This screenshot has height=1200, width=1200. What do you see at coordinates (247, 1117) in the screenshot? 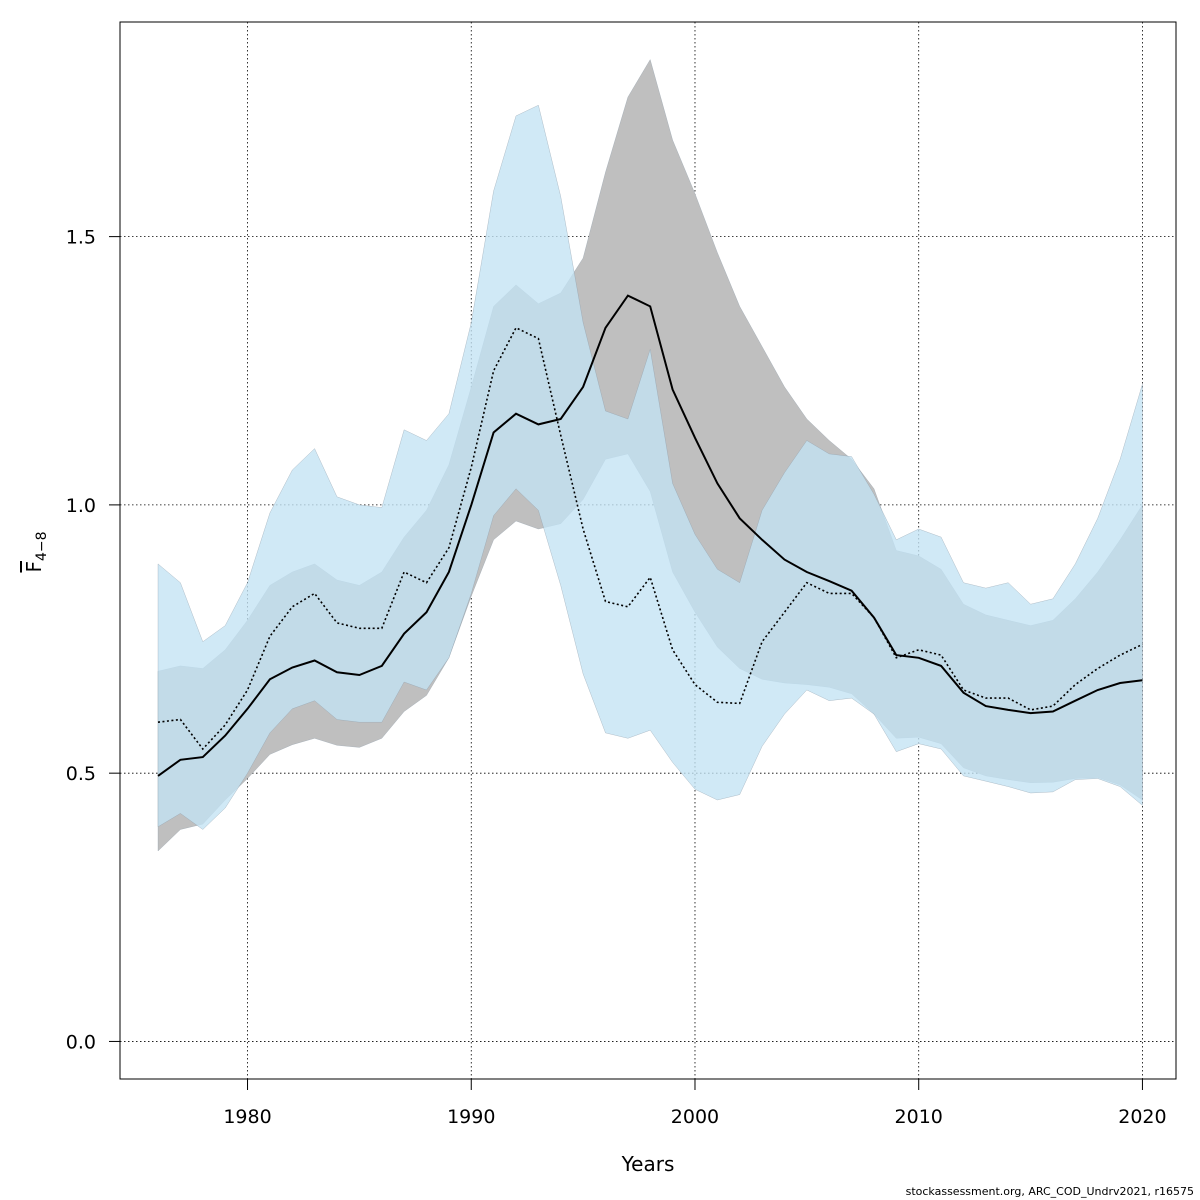
I see `x-tick-label-0: 1980` at bounding box center [247, 1117].